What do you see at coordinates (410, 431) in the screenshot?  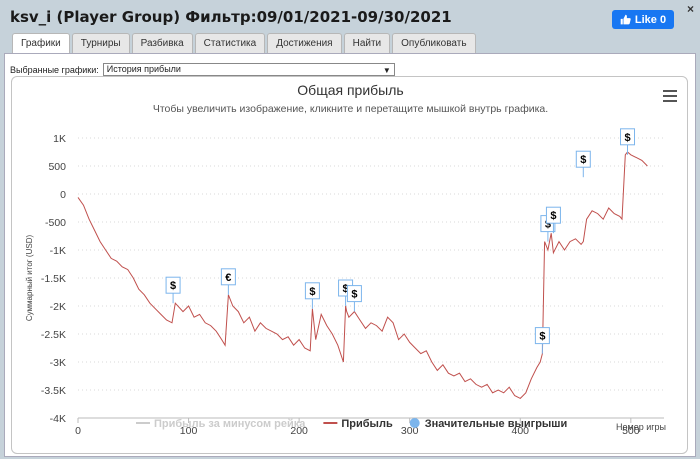 I see `x-tick-label: 300` at bounding box center [410, 431].